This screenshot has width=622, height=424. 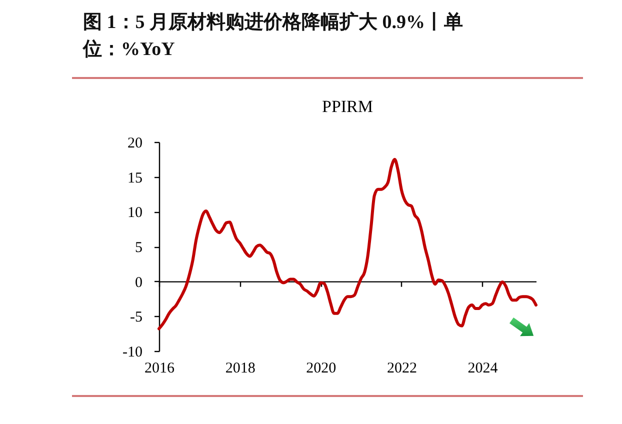 I want to click on y-tick-label: 10, so click(x=135, y=213).